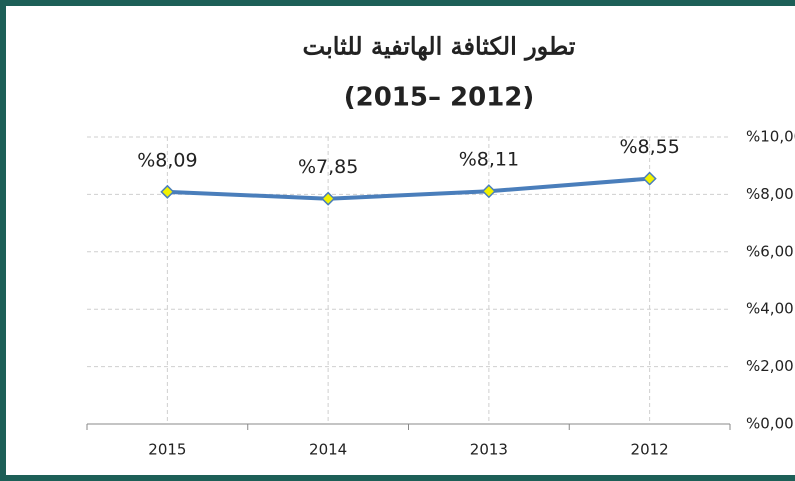 This screenshot has height=481, width=795. What do you see at coordinates (770, 366) in the screenshot?
I see `y-tick-label: %2,00` at bounding box center [770, 366].